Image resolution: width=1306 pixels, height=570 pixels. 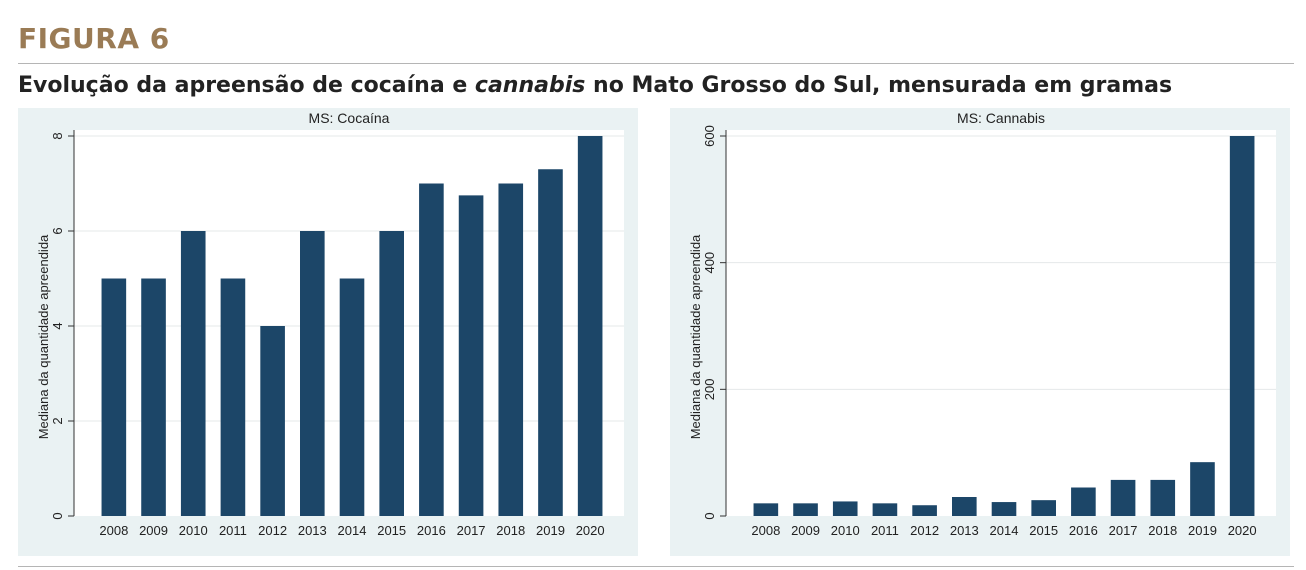 What do you see at coordinates (349, 118) in the screenshot?
I see `chart-title: MS: Cocaína` at bounding box center [349, 118].